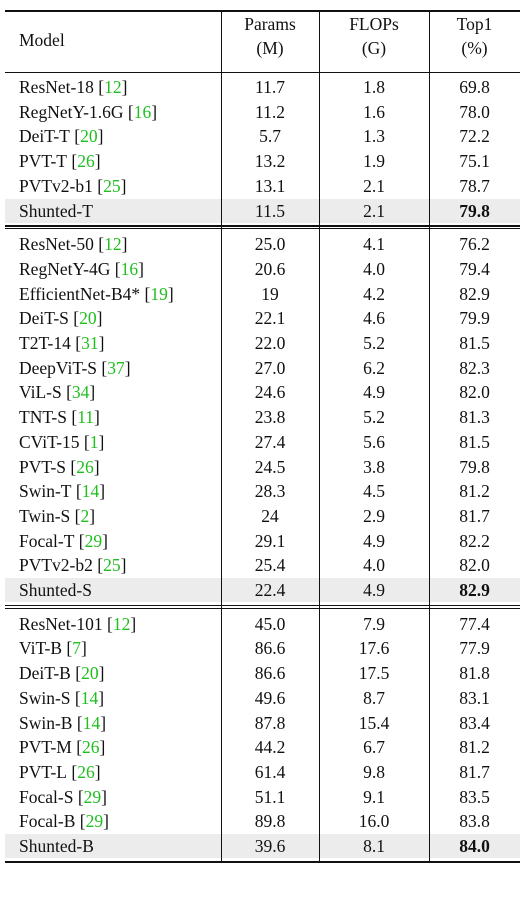 The width and height of the screenshot is (527, 904). I want to click on group-rule, so click(262, 226).